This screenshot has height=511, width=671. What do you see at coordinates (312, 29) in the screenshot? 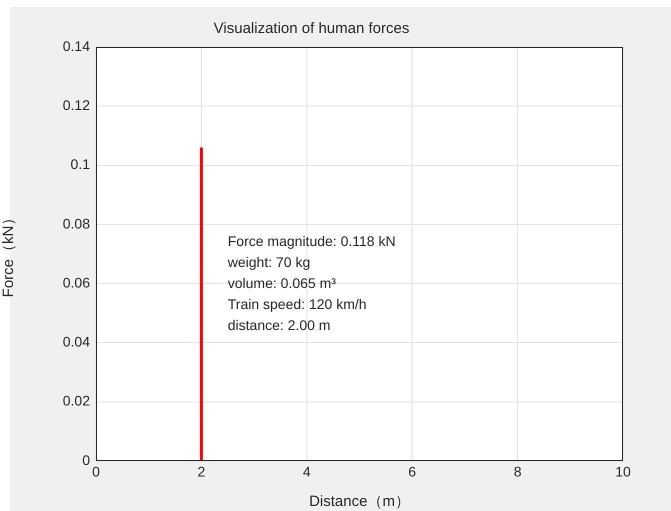
I see `chart-title: Visualization of human forces` at bounding box center [312, 29].